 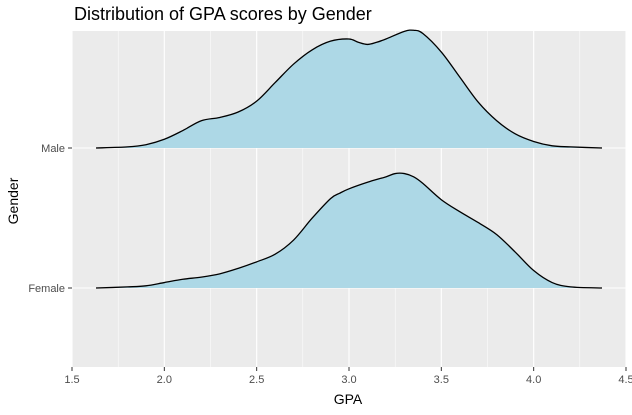 What do you see at coordinates (53, 149) in the screenshot?
I see `y-tick-label-male: Male` at bounding box center [53, 149].